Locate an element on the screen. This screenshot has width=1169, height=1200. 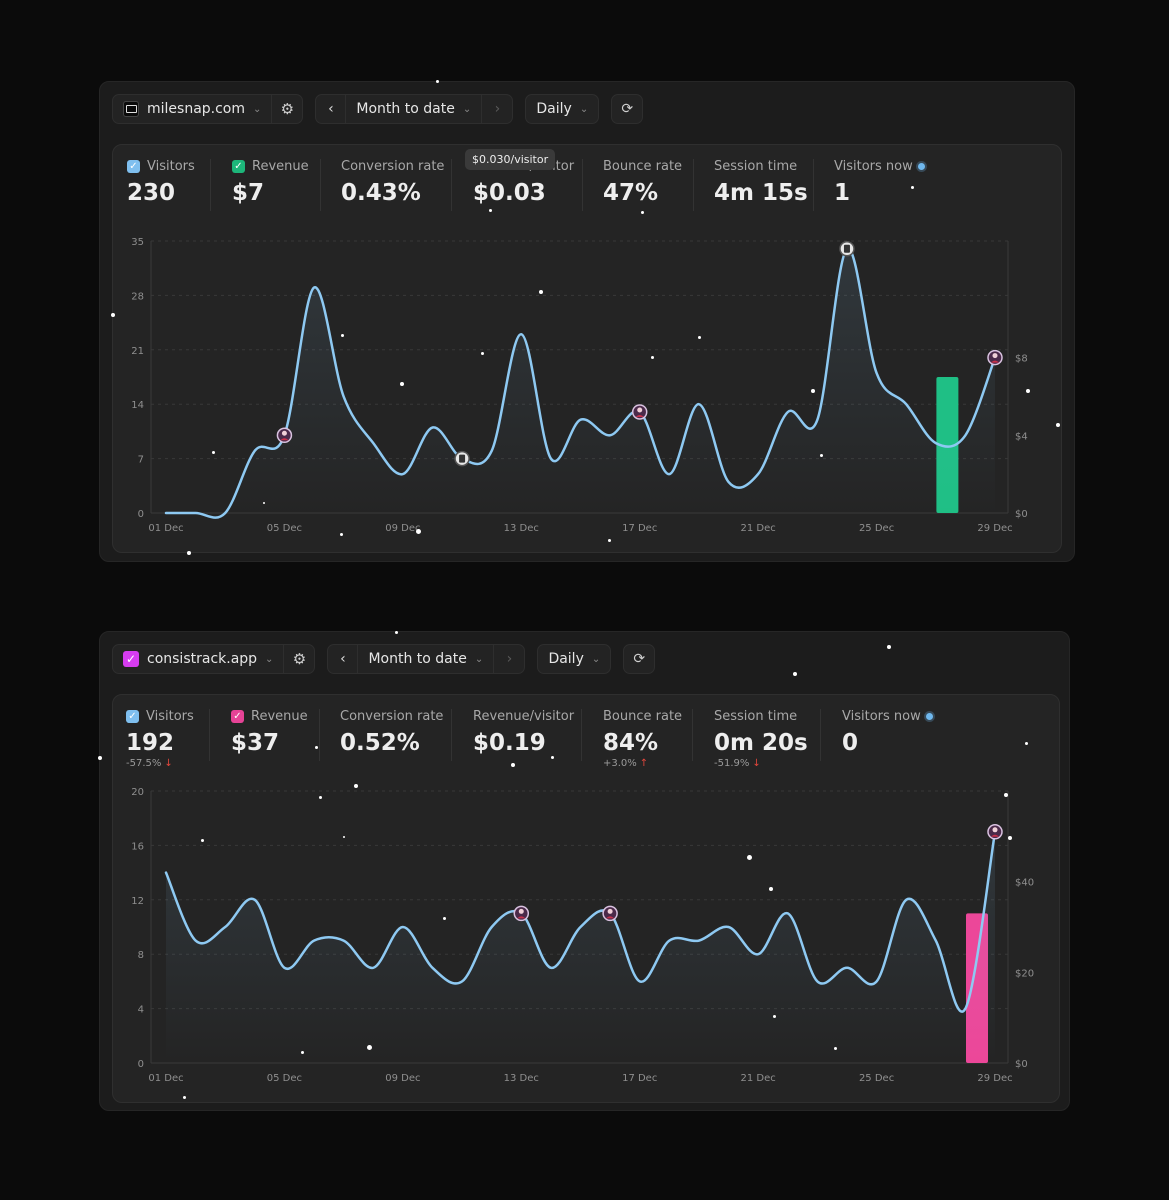
stat-value: $0.03 is located at coordinates (509, 193).